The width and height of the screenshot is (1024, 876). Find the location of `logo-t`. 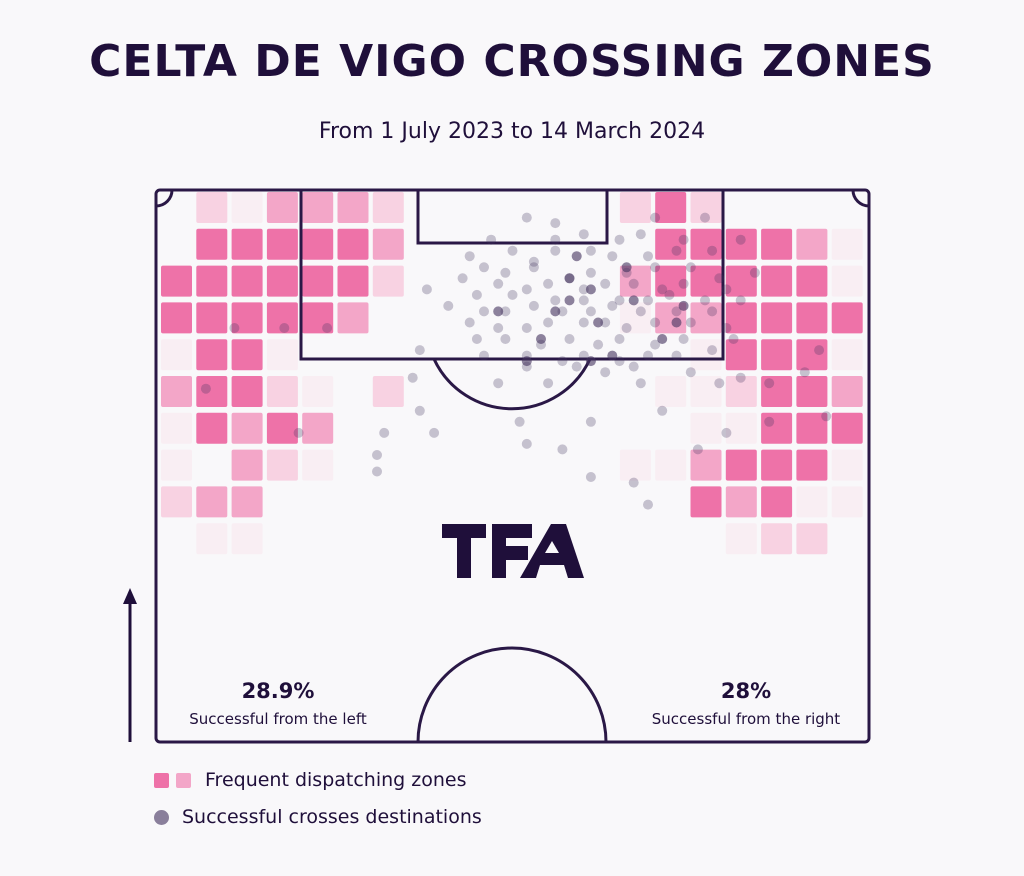

logo-t is located at coordinates (464, 551).